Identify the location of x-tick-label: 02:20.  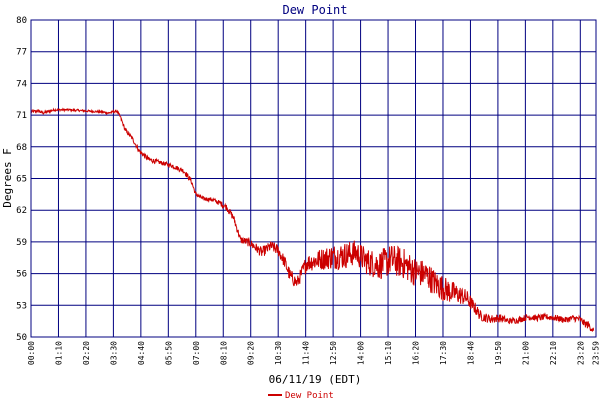
(86, 353).